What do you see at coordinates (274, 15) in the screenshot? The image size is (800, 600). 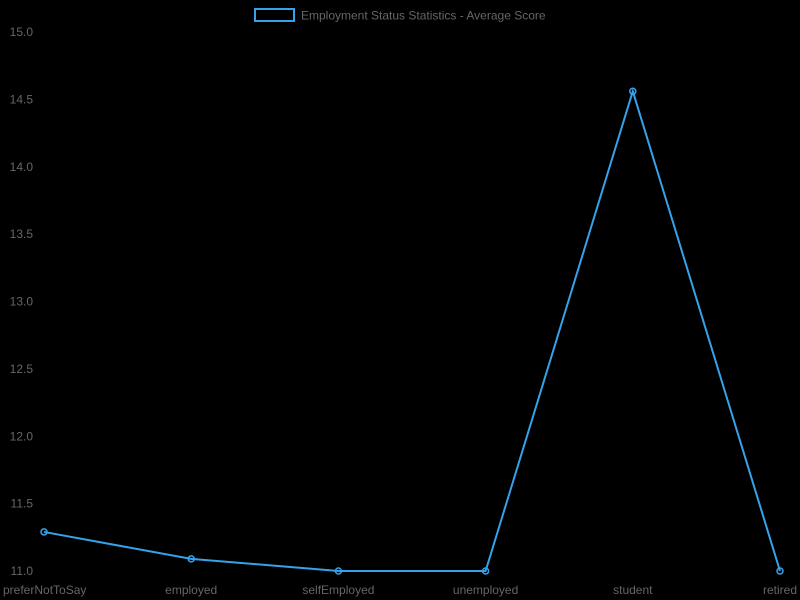 I see `legend-swatch` at bounding box center [274, 15].